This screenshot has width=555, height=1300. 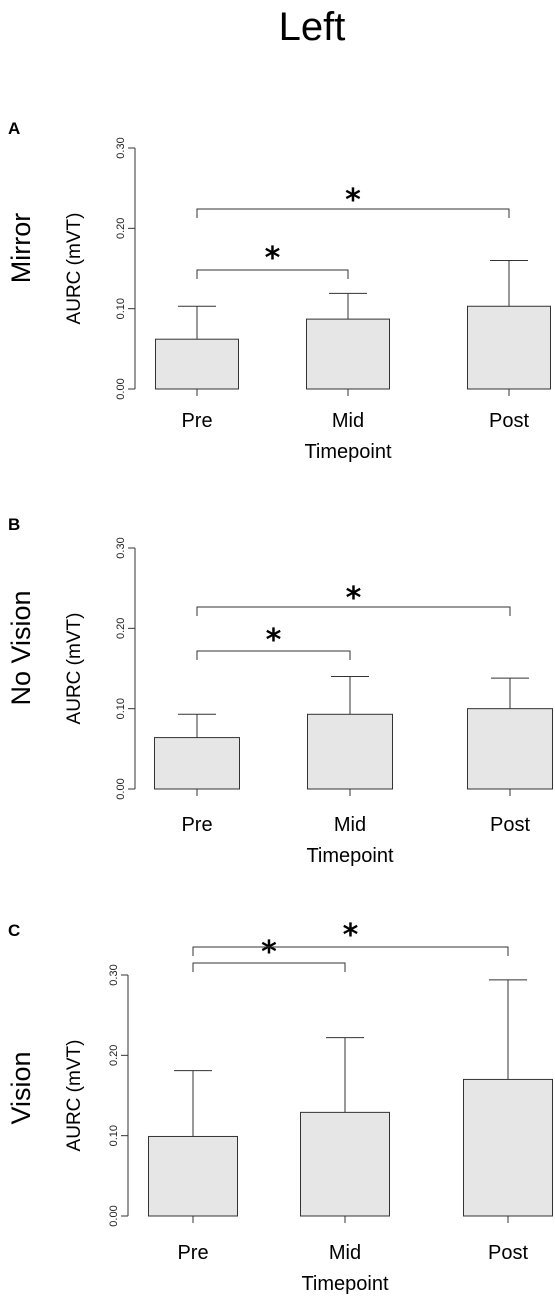 What do you see at coordinates (14, 128) in the screenshot?
I see `panel-letter: A` at bounding box center [14, 128].